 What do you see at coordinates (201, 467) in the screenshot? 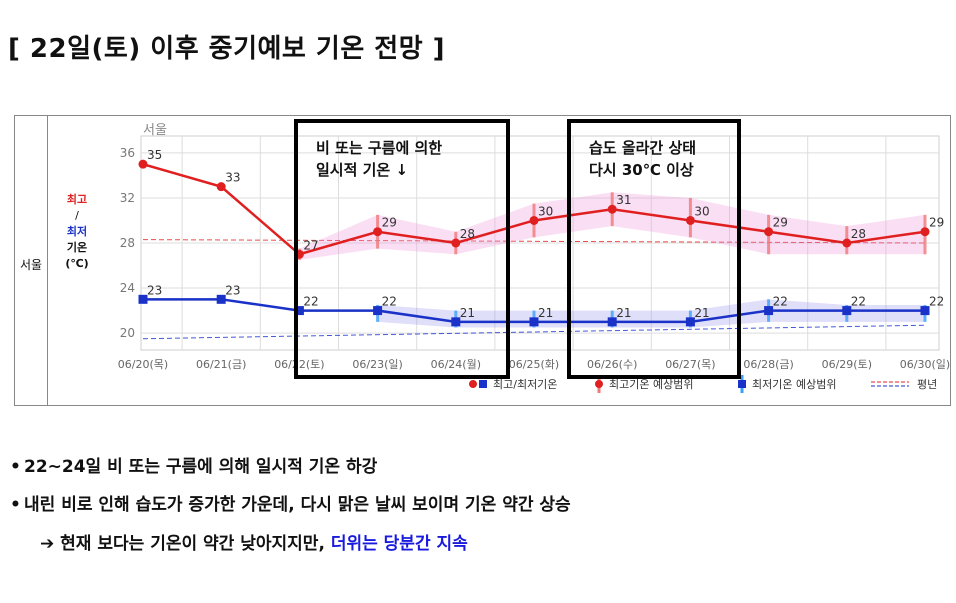
I see `bullet-text-1: 22~24일 비 또는 구름에 의해 일시적 기온 하강` at bounding box center [201, 467].